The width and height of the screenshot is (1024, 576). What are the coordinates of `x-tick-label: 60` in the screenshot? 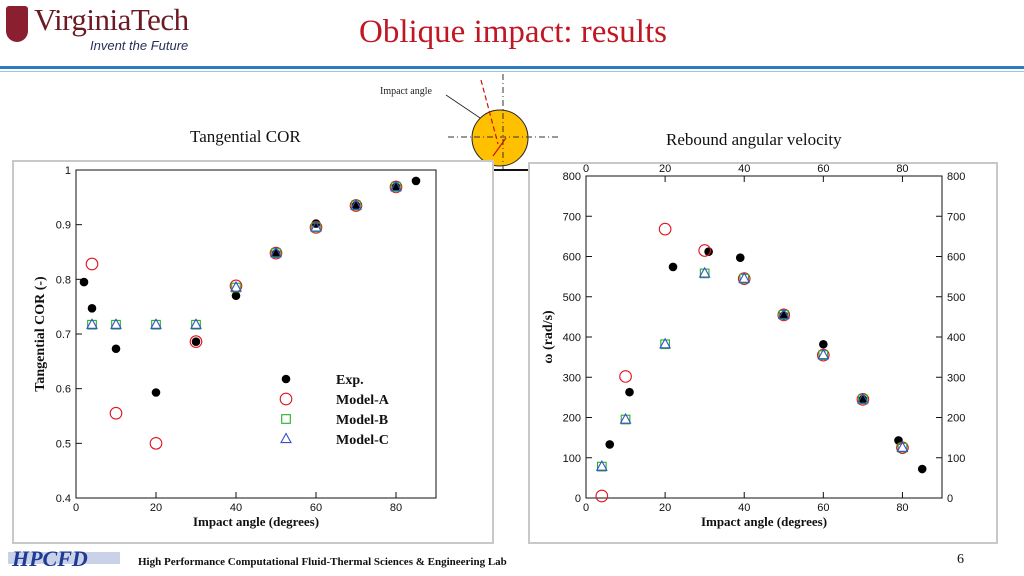 It's located at (316, 508).